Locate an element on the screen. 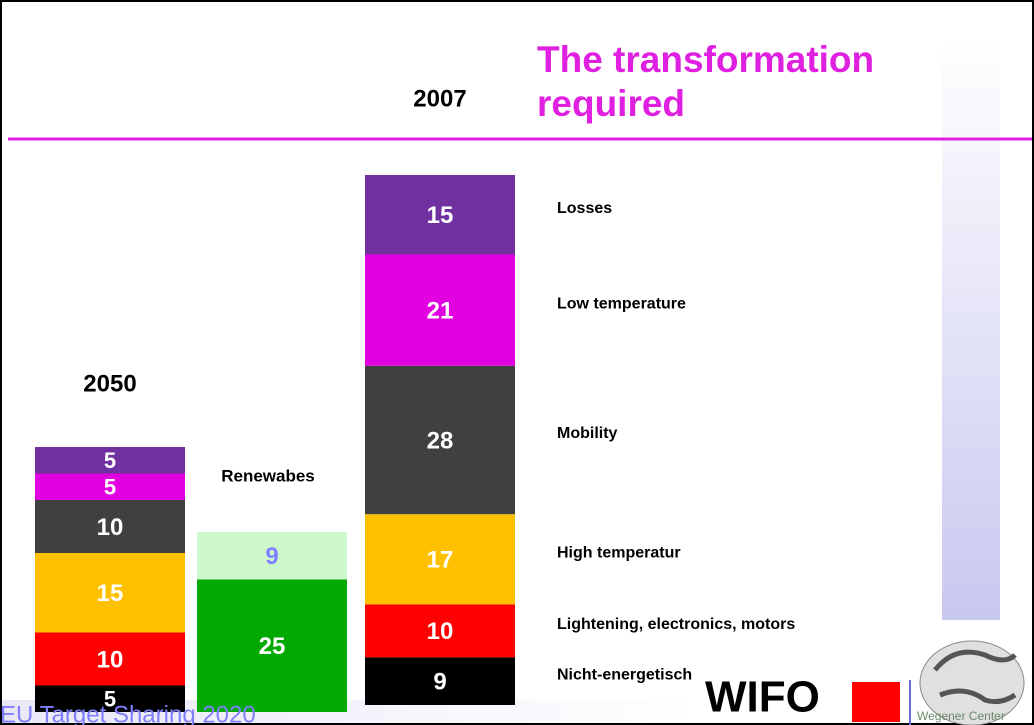  logo-wegener: Wegener Center is located at coordinates (961, 716).